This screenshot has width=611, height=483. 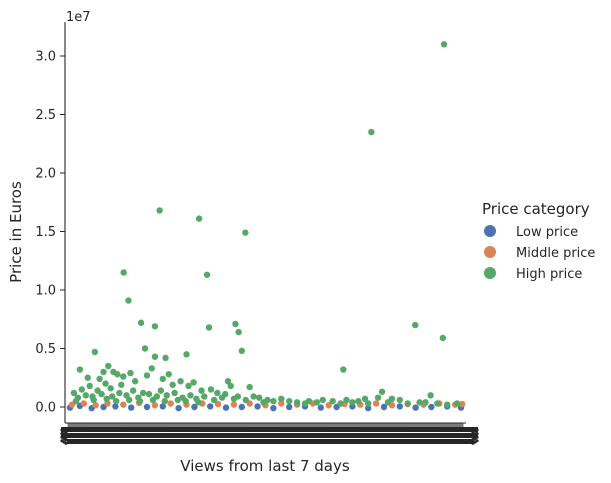 I want to click on y-tick-label: 1.5, so click(x=45, y=232).